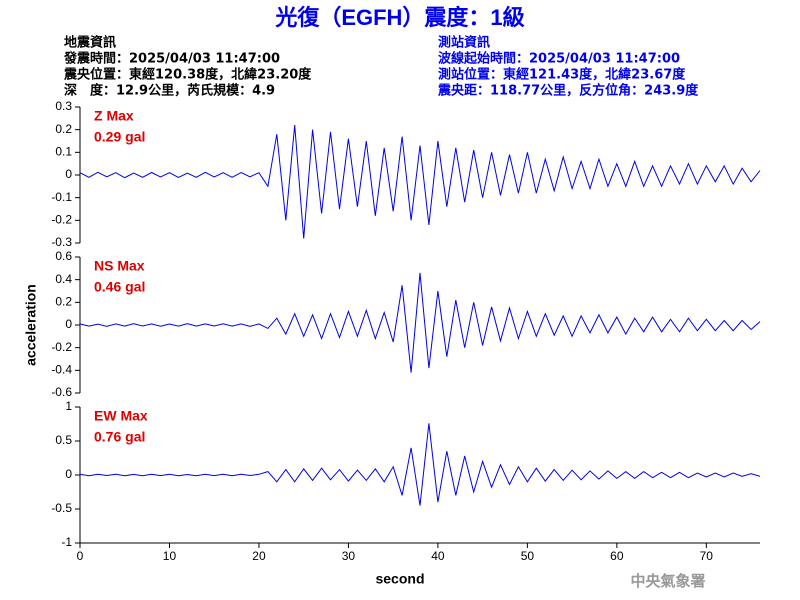 Image resolution: width=800 pixels, height=600 pixels. I want to click on annotation: NS Max, so click(119, 266).